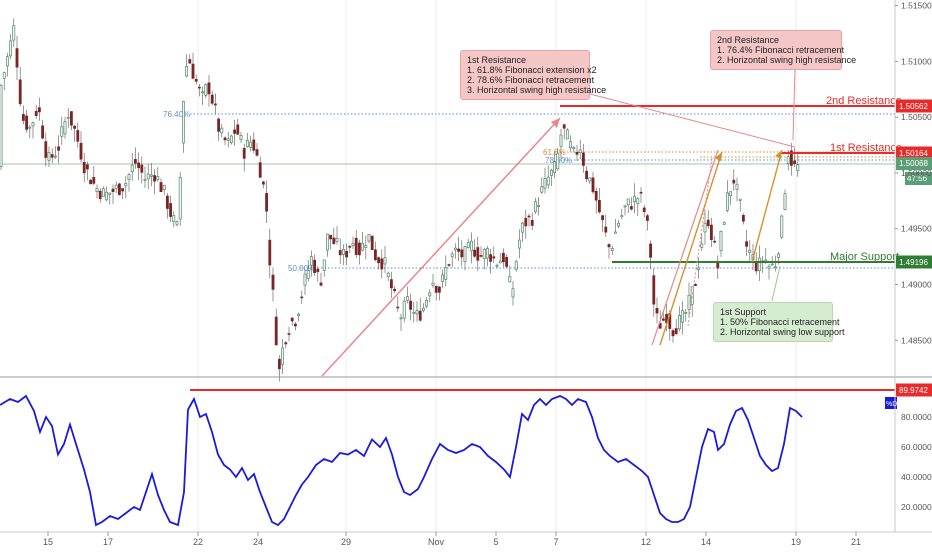 This screenshot has width=932, height=555. I want to click on price-tick-label: 1.49000, so click(916, 285).